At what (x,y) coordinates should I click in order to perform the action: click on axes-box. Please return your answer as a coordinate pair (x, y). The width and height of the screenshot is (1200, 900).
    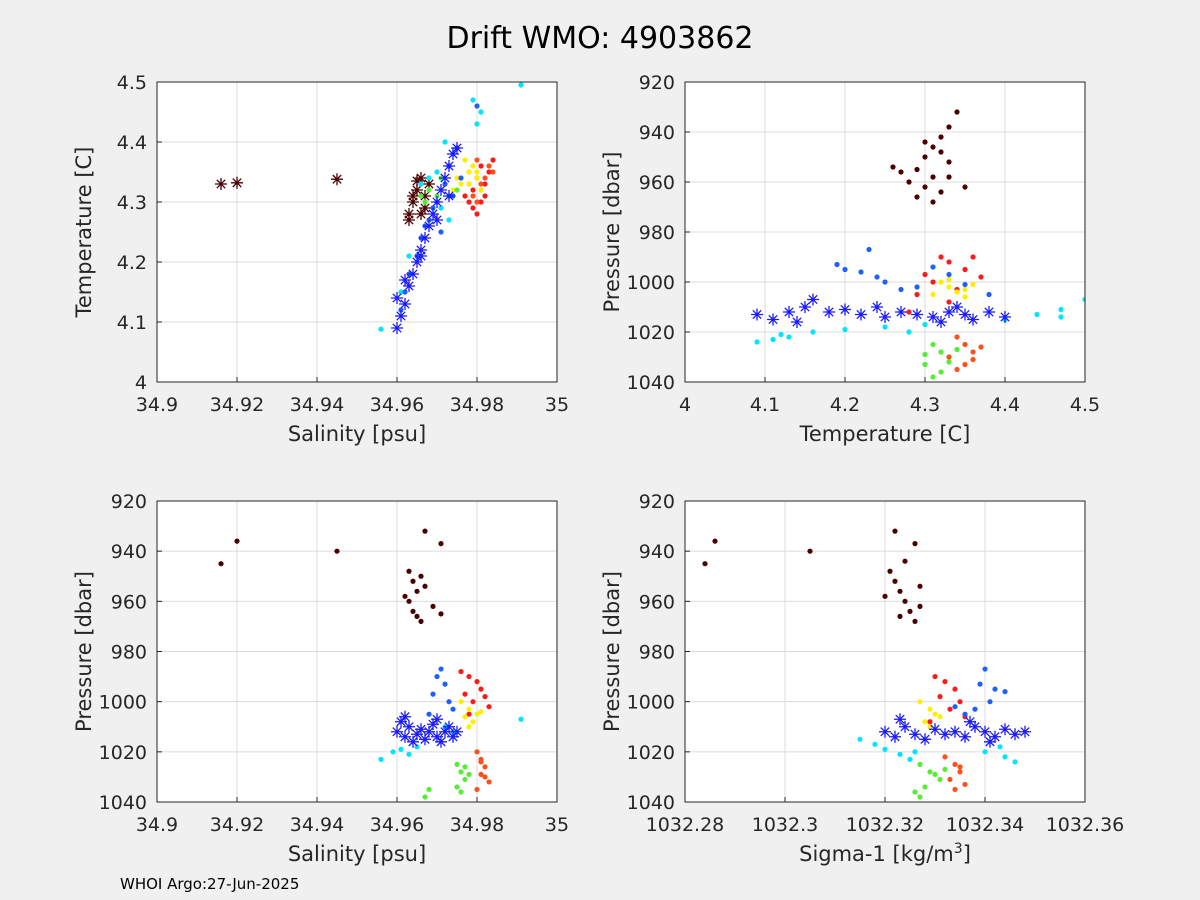
    Looking at the image, I should click on (885, 651).